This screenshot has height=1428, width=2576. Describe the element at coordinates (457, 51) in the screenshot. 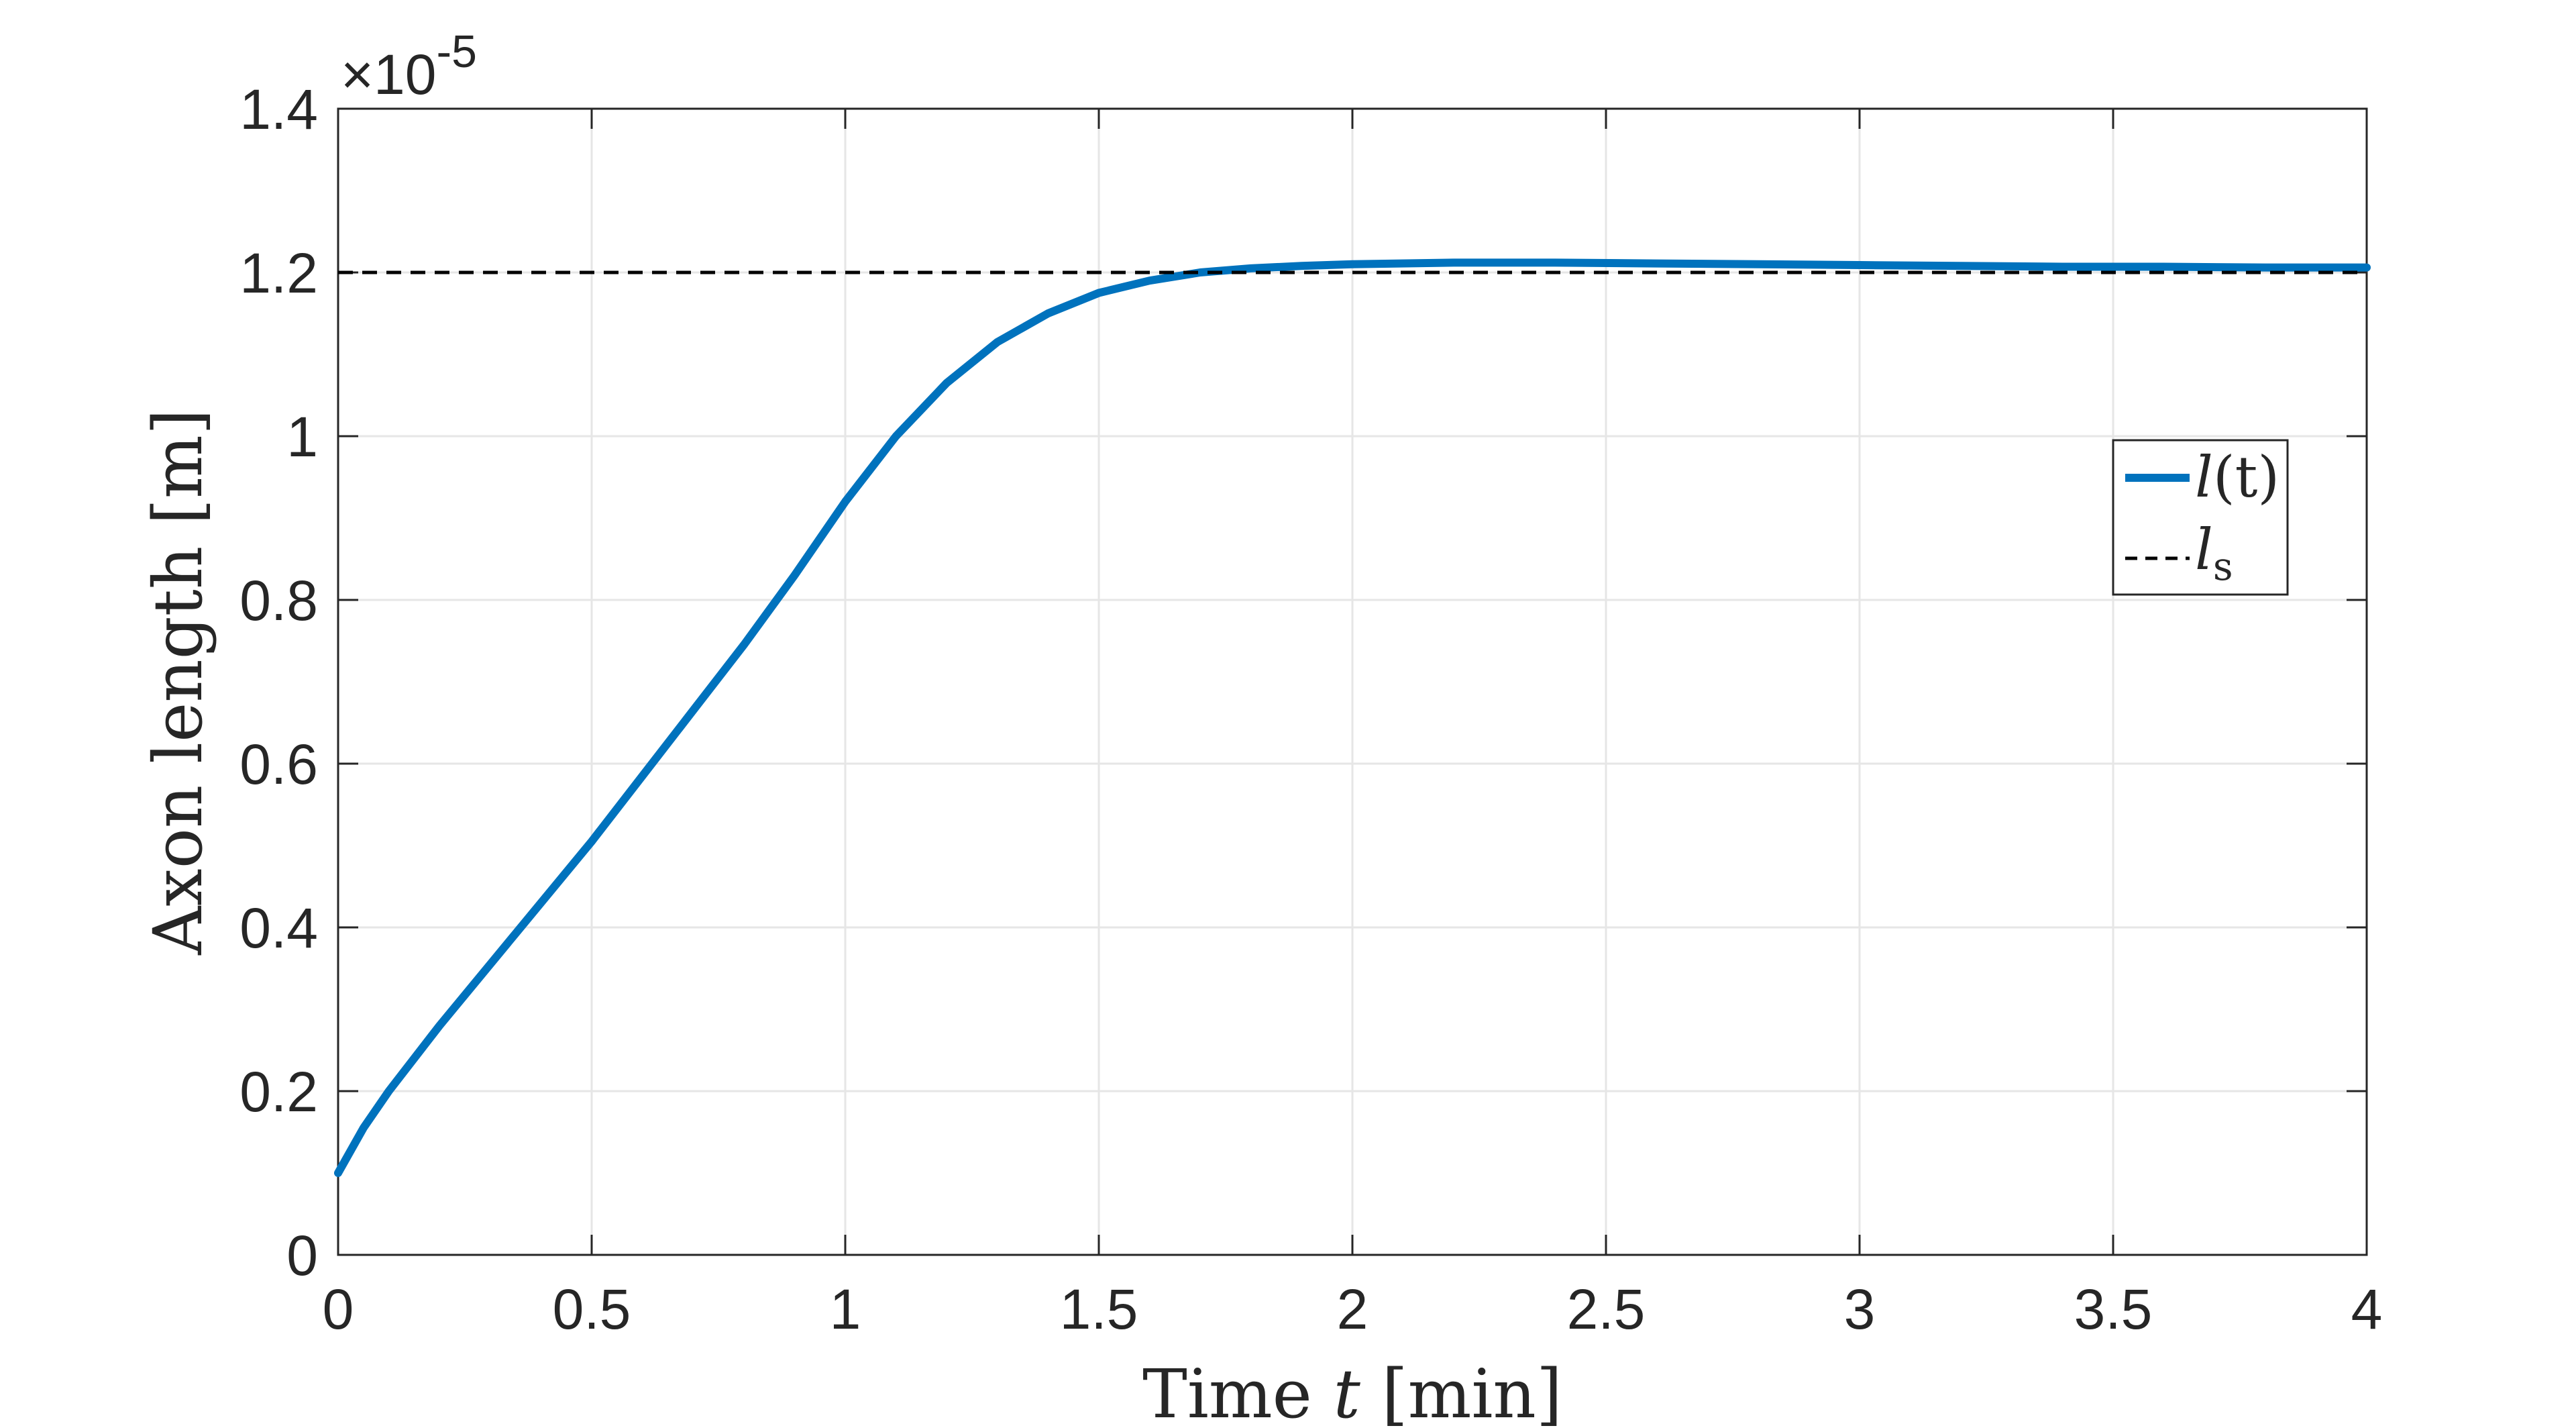

I see `y-exponent-power: -5` at that location.